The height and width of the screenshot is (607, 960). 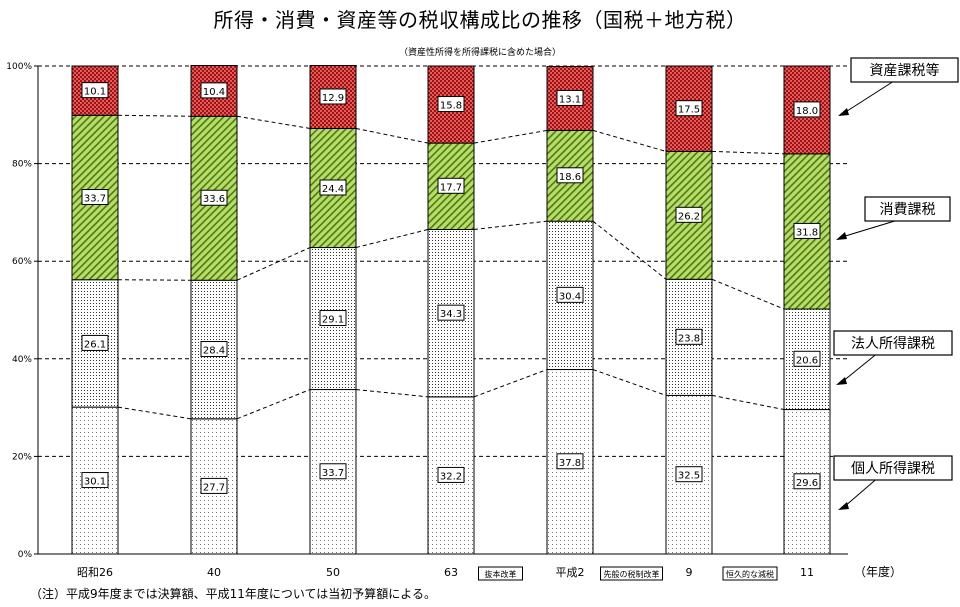 I want to click on x-tick-label: 40, so click(x=214, y=572).